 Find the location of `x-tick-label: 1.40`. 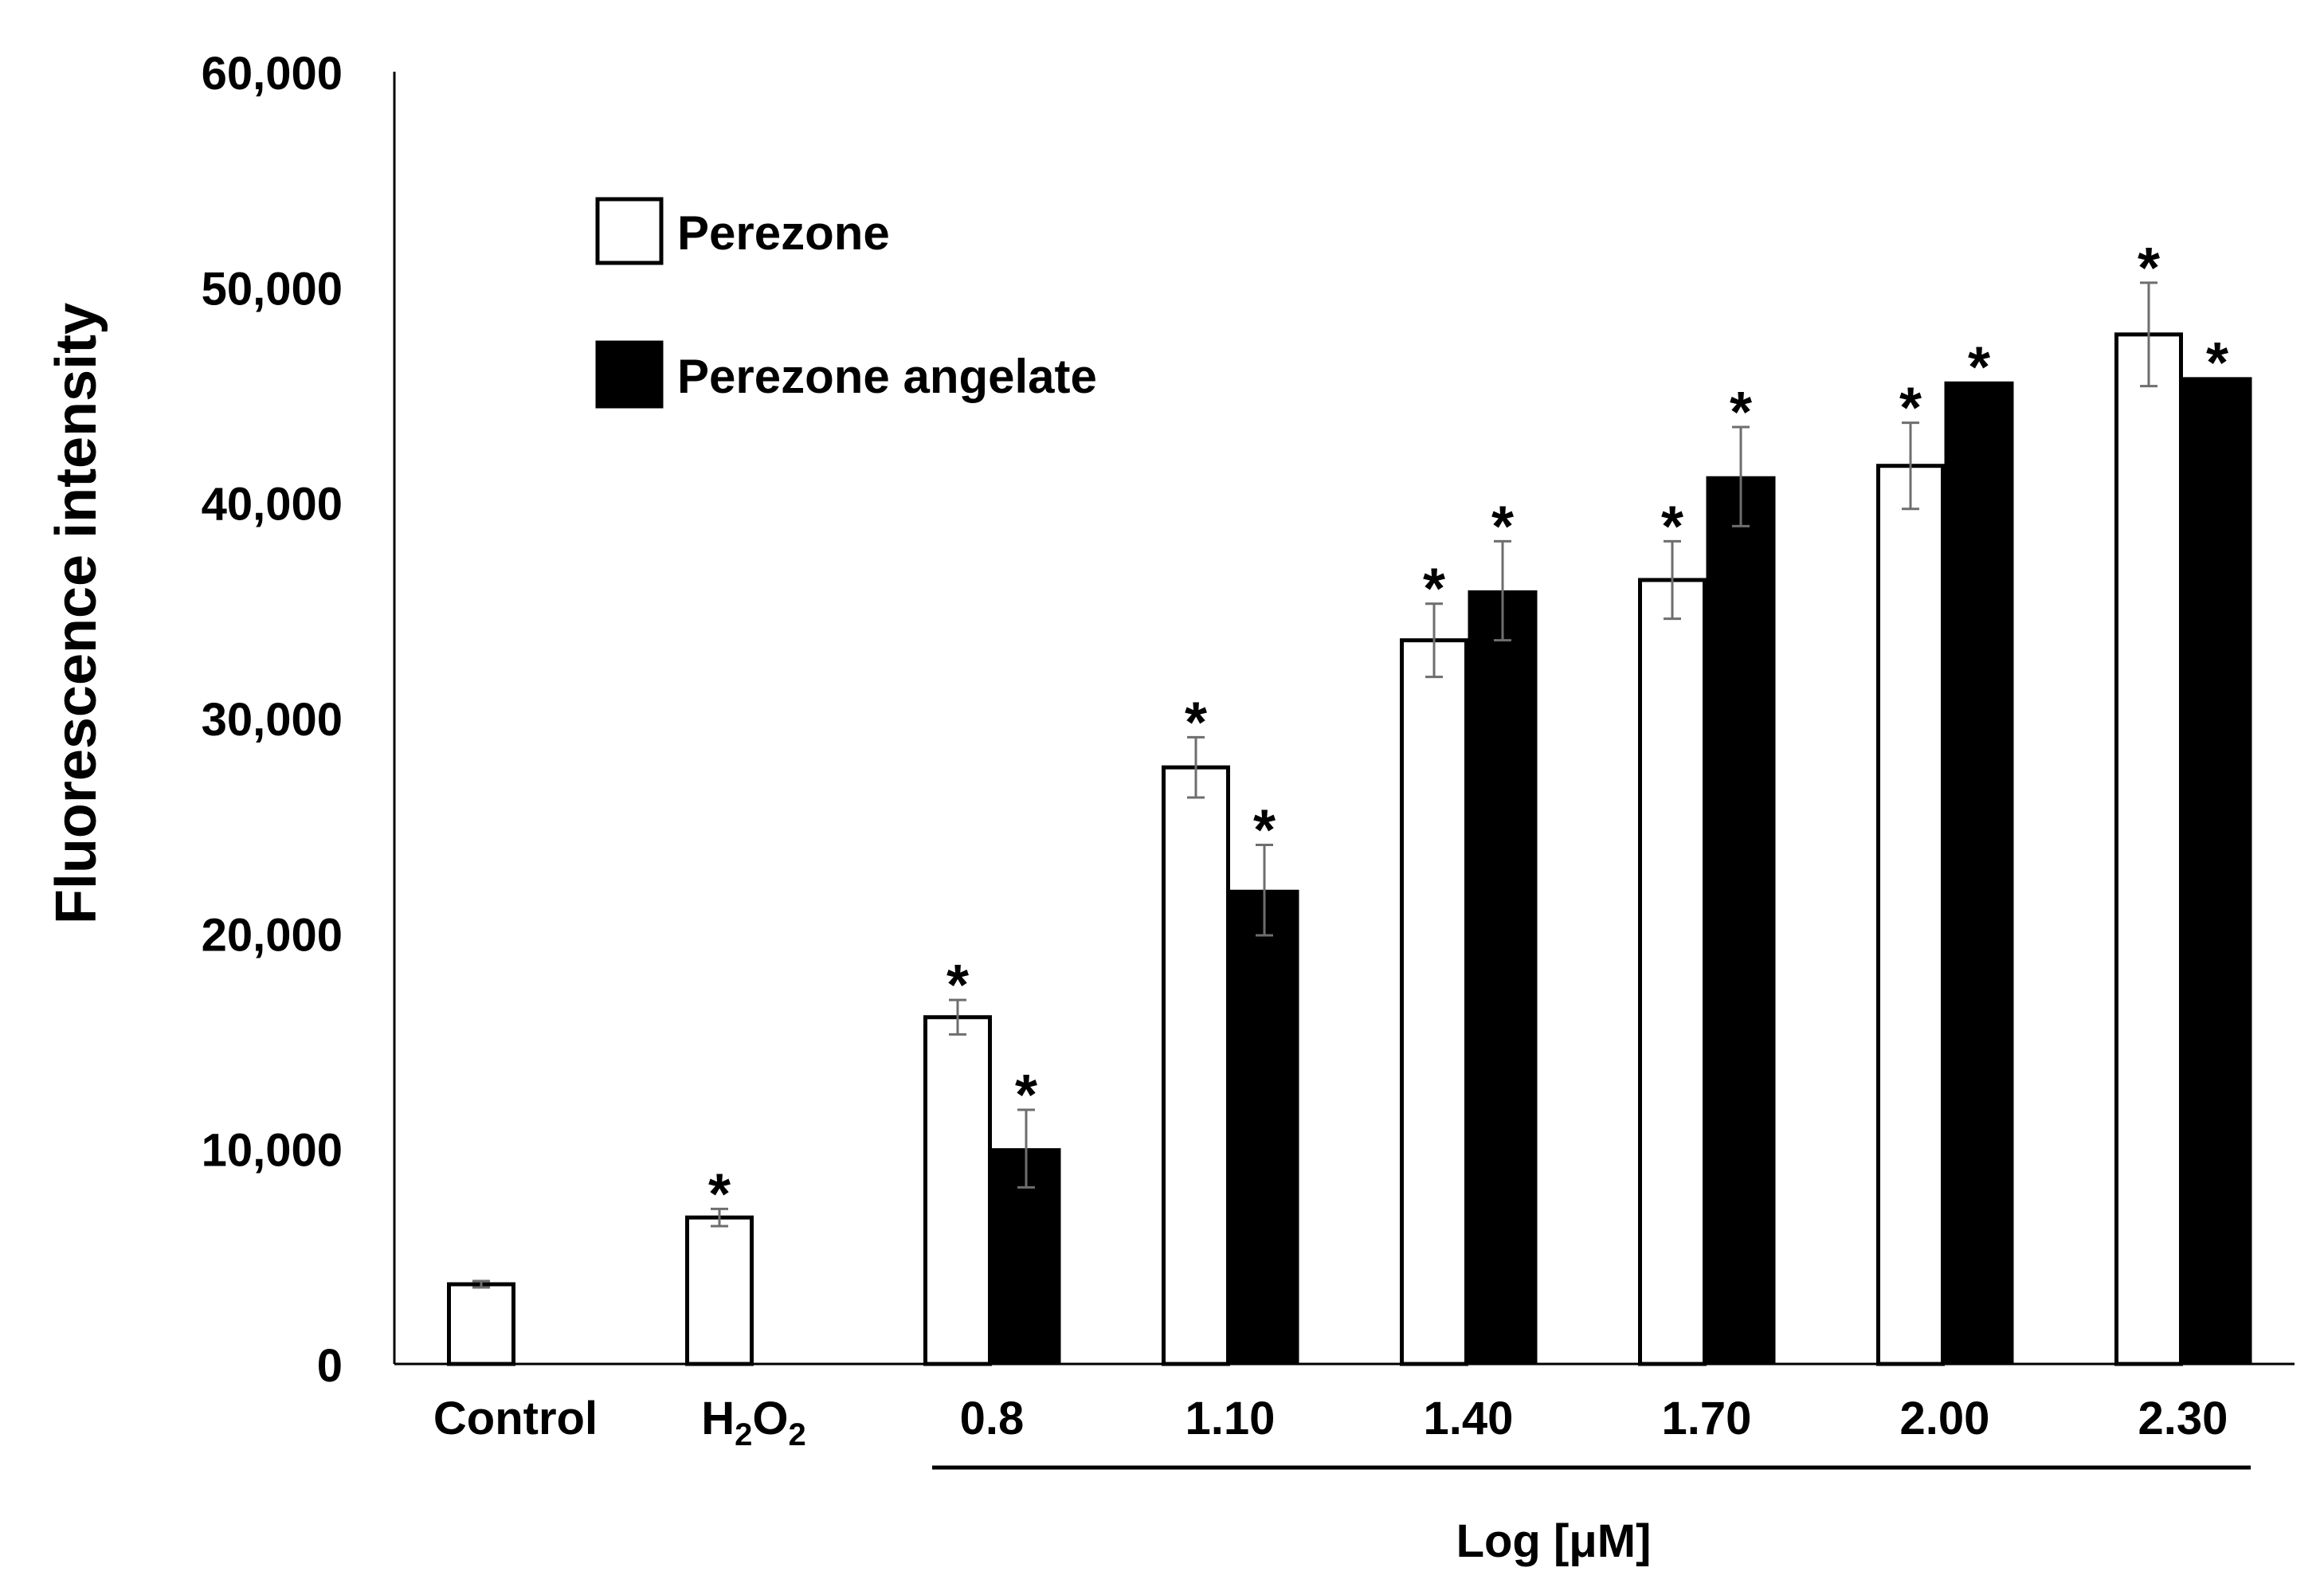

x-tick-label: 1.40 is located at coordinates (1469, 1418).